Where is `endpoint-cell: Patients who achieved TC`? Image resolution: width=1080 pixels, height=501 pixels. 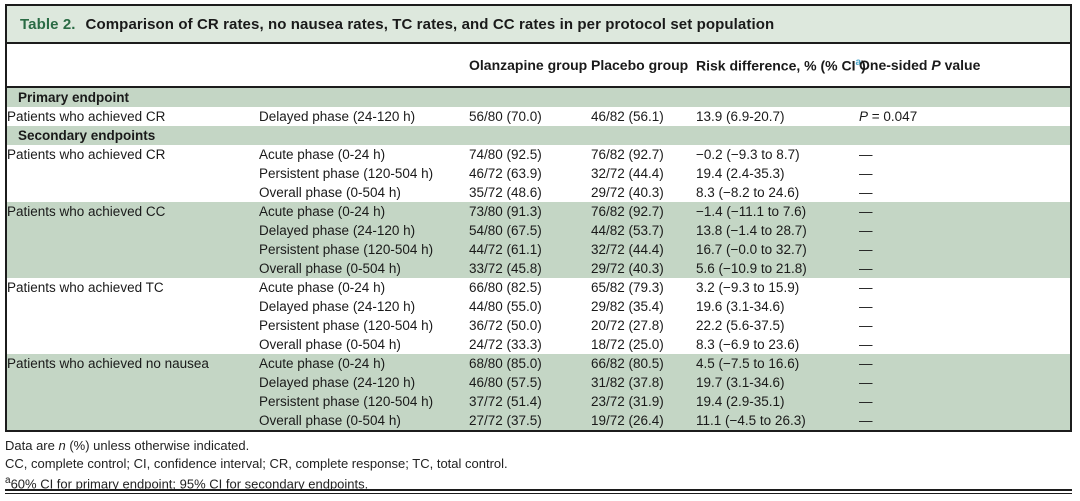 endpoint-cell: Patients who achieved TC is located at coordinates (85, 287).